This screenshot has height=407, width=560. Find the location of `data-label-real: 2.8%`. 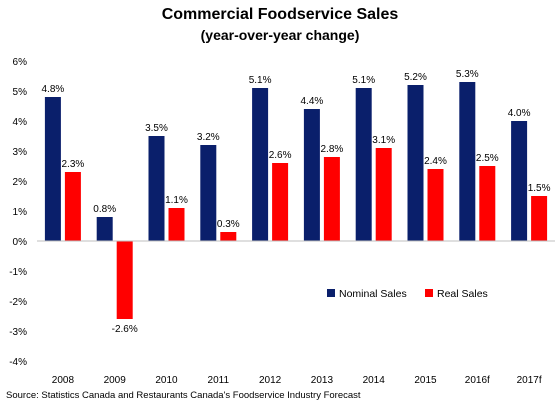

data-label-real: 2.8% is located at coordinates (332, 149).